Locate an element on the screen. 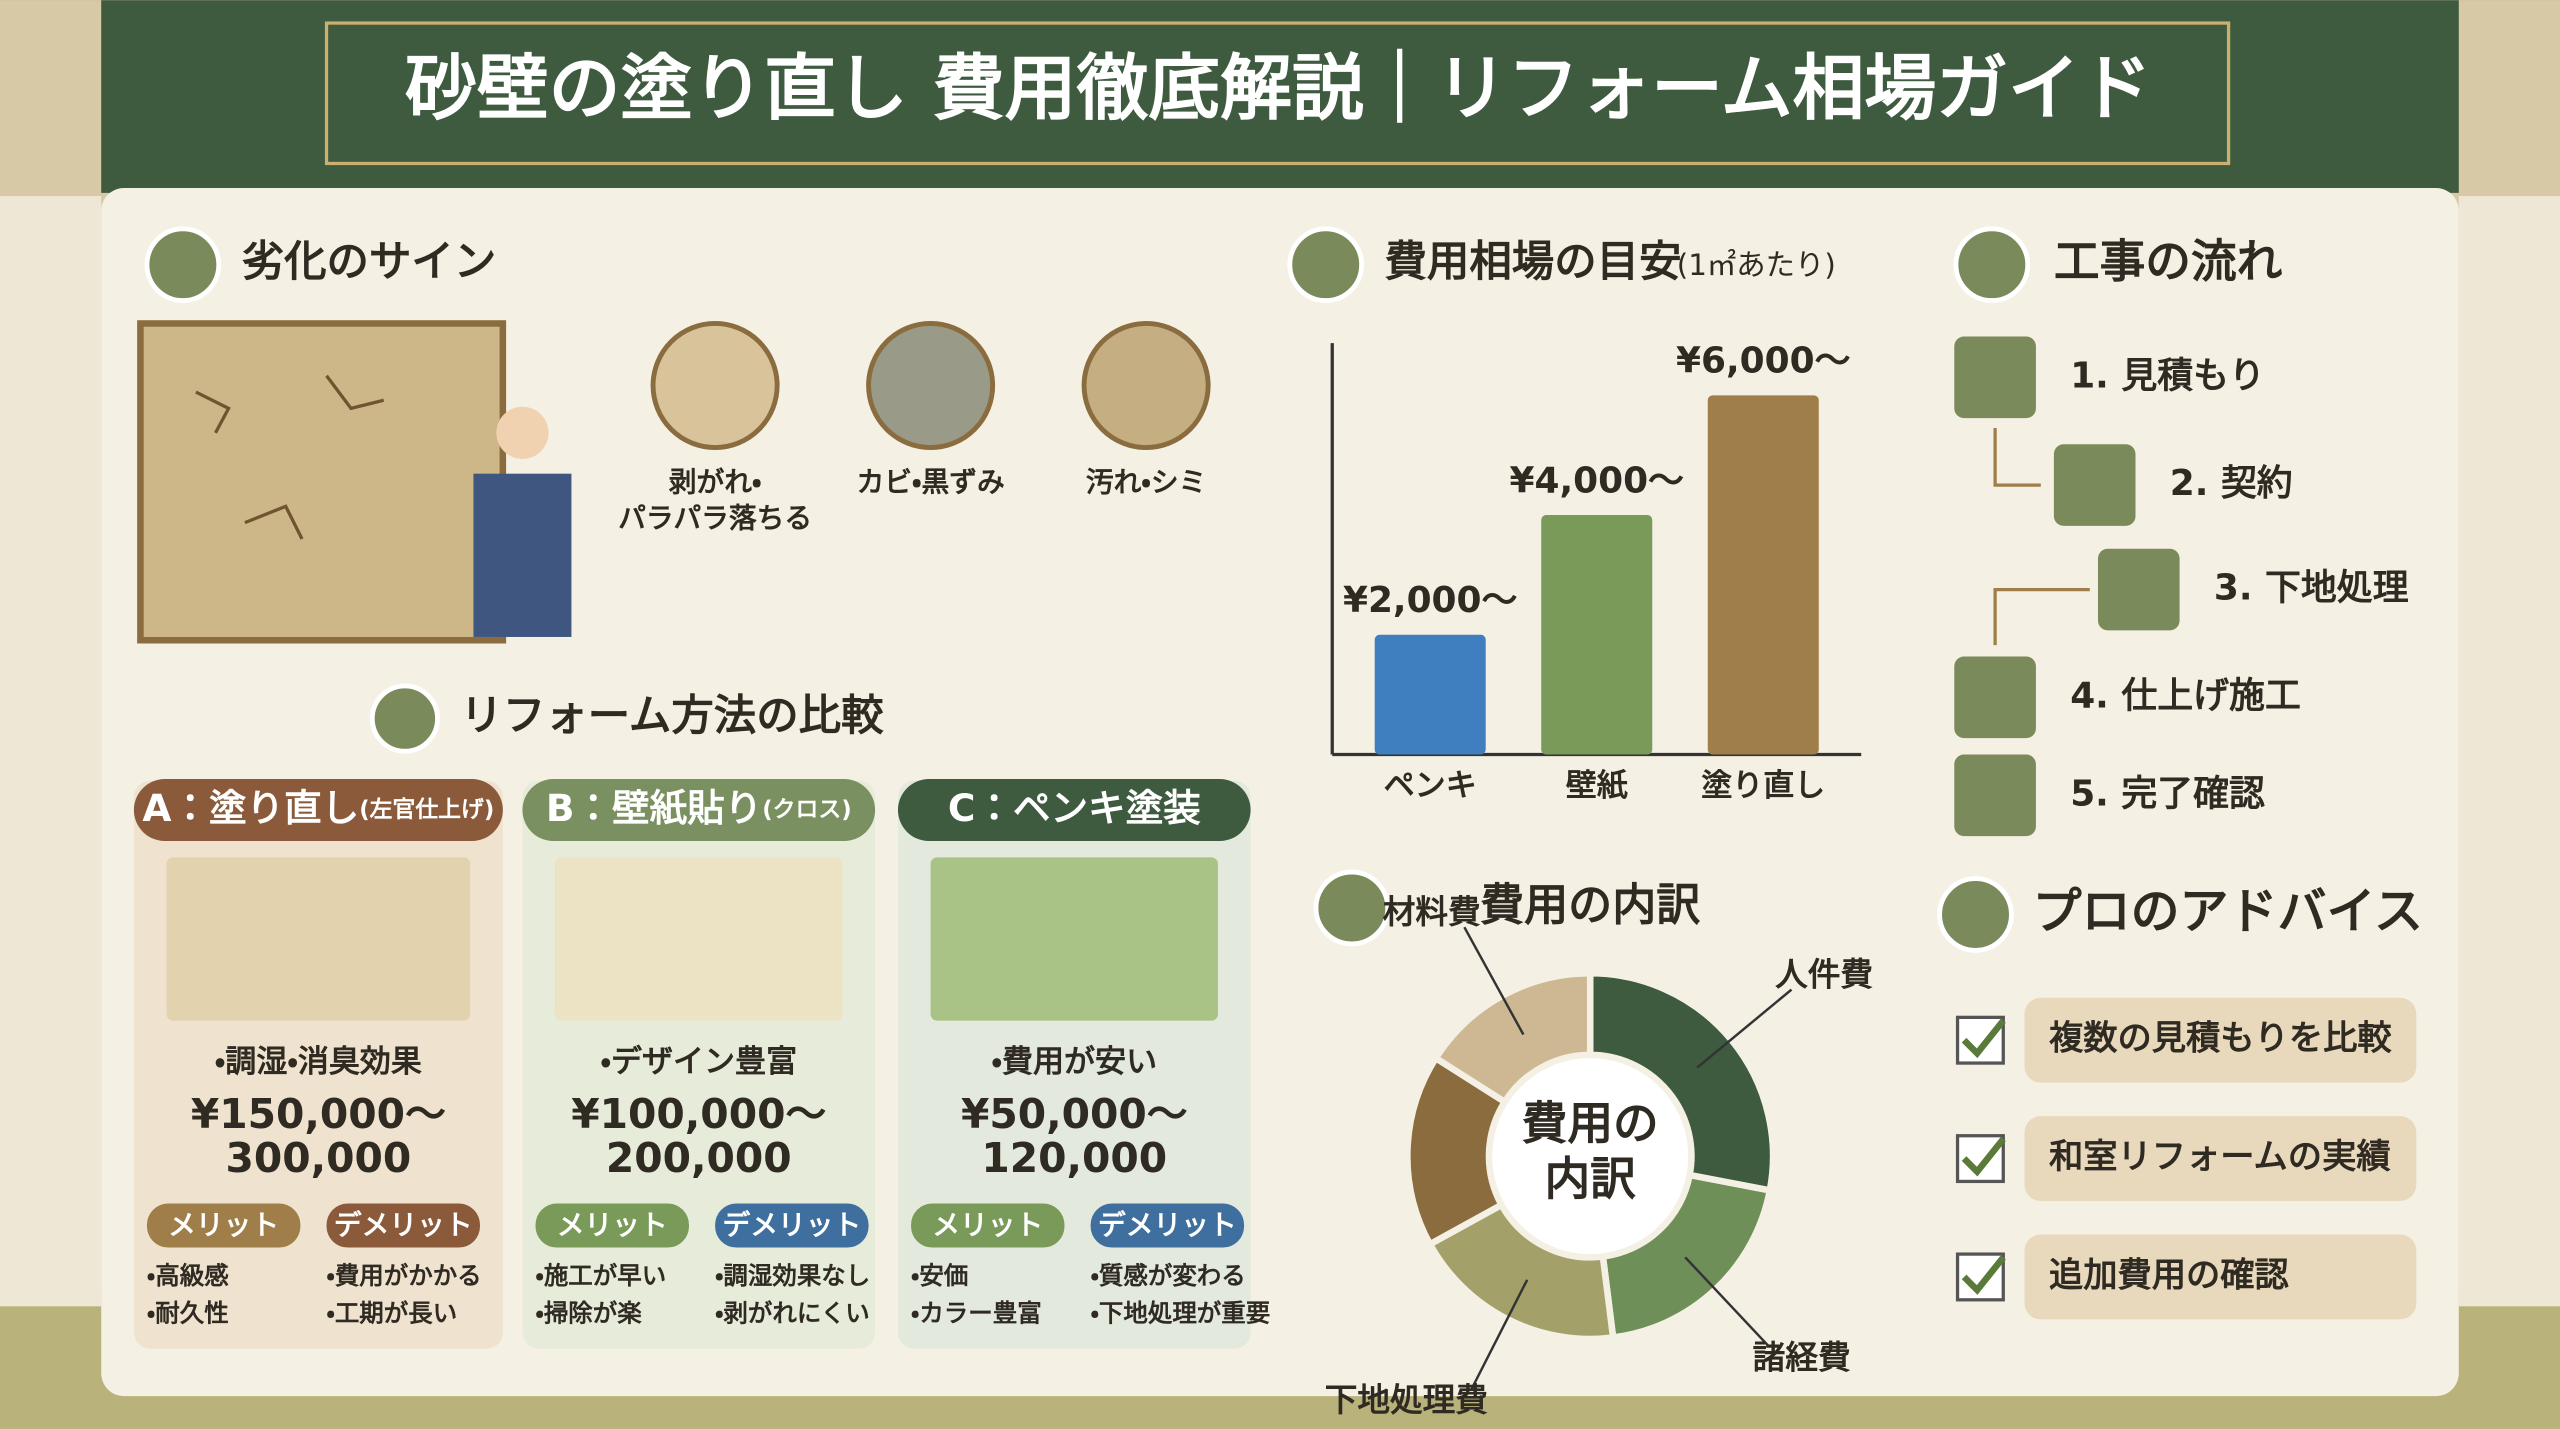  sign-label: 剥がれ・ is located at coordinates (715, 481).